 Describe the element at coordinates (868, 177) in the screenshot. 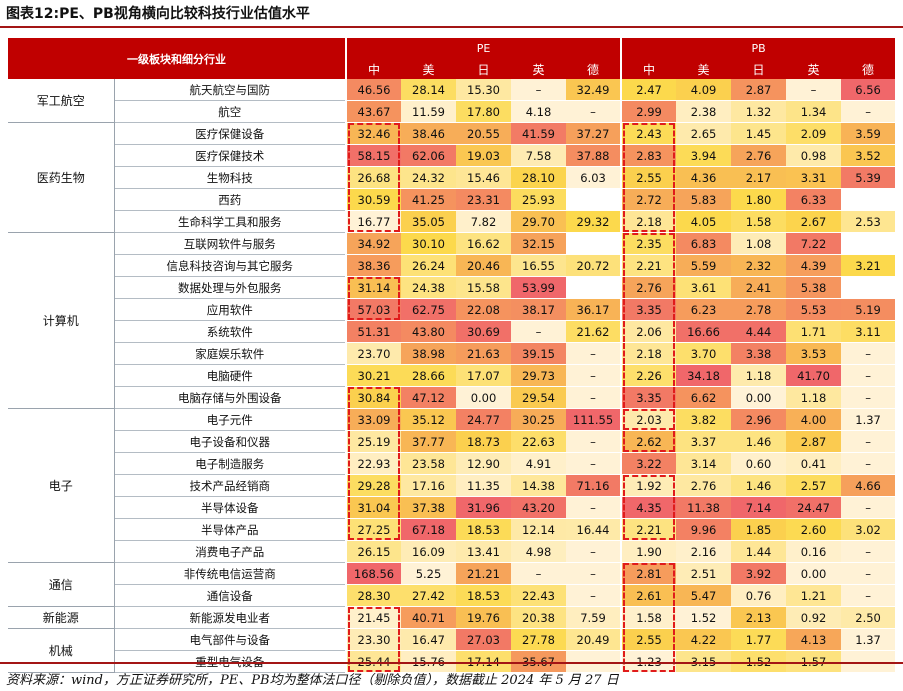

I see `pb-value-cell: 5.39` at that location.